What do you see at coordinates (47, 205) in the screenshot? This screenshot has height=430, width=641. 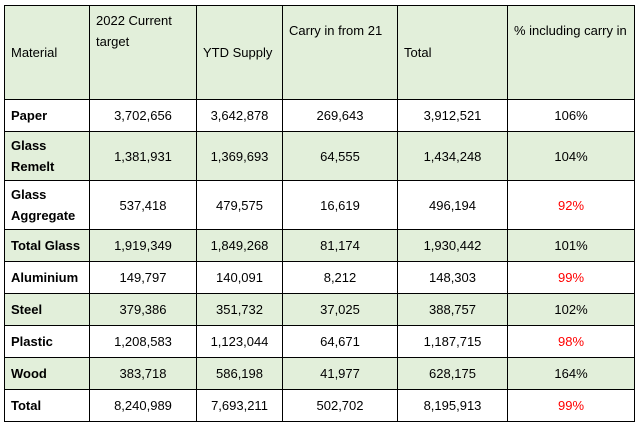 I see `material-cell: Glass Aggregate` at bounding box center [47, 205].